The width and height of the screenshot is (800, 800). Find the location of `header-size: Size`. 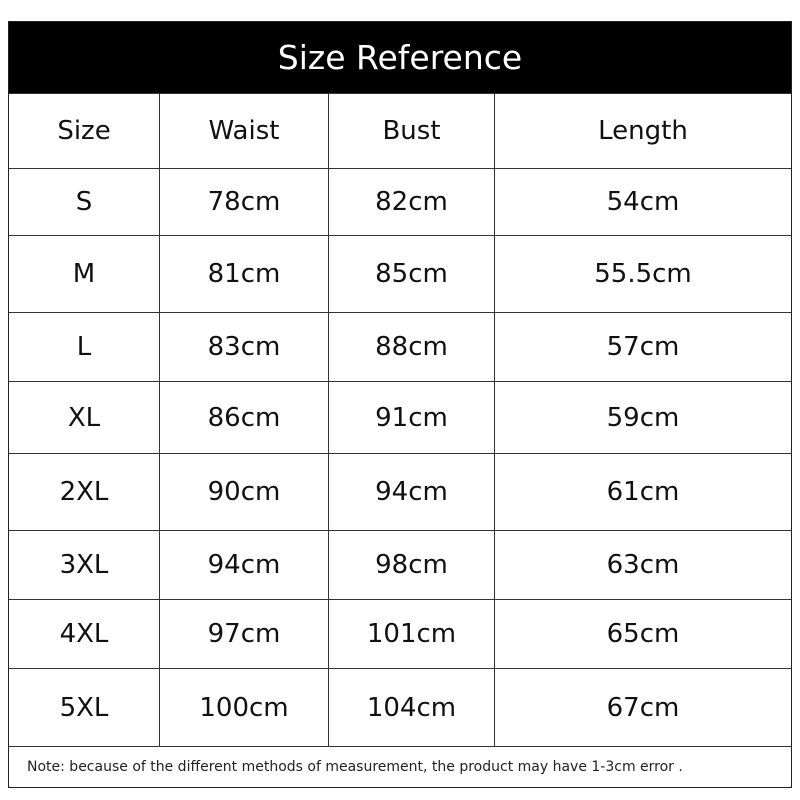

header-size: Size is located at coordinates (84, 131).